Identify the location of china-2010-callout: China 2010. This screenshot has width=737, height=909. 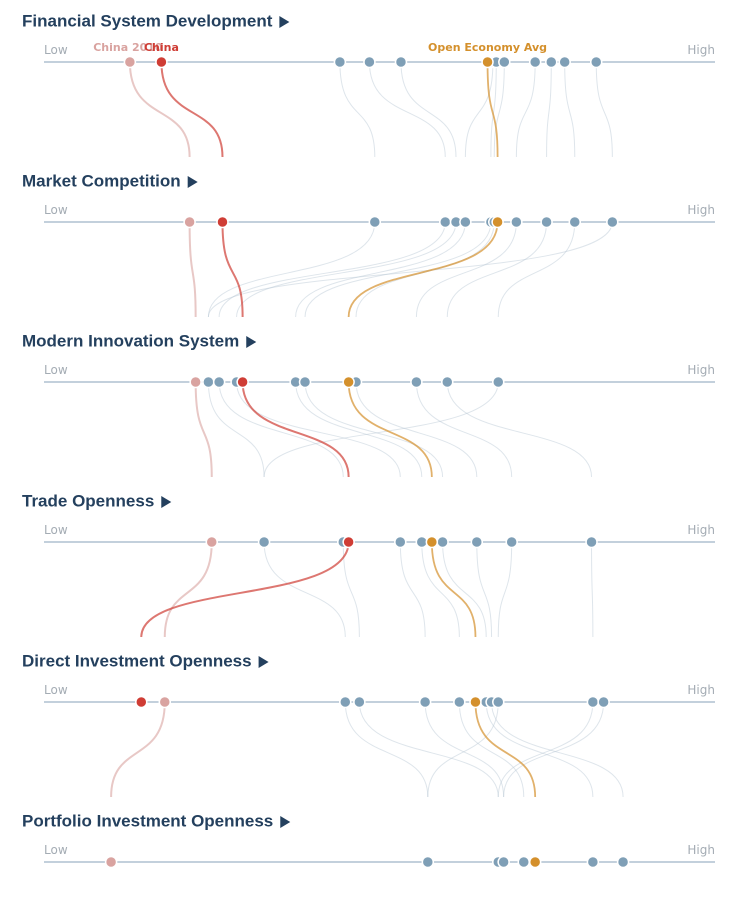
(128, 47).